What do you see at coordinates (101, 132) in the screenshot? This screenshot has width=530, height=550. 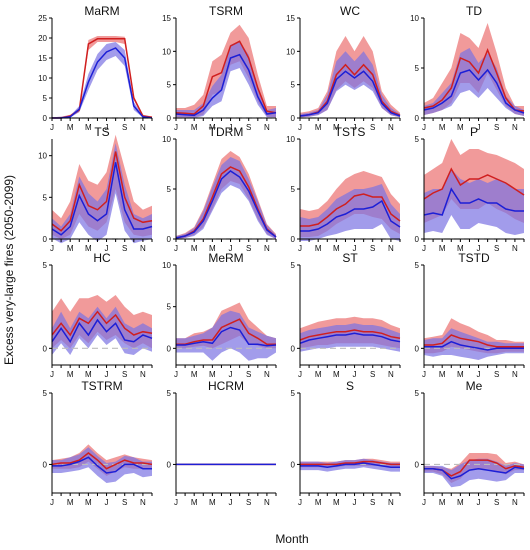 I see `panel-title: TS` at bounding box center [101, 132].